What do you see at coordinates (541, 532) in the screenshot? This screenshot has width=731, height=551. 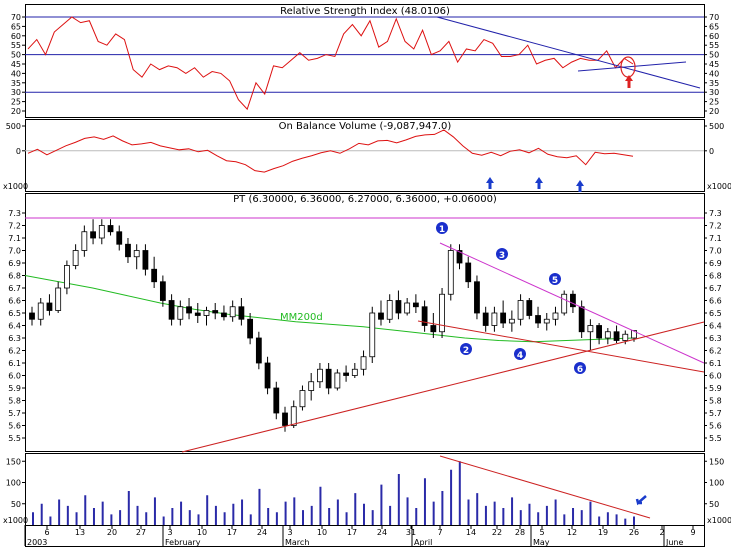 I see `date-tick-label: 5` at bounding box center [541, 532].